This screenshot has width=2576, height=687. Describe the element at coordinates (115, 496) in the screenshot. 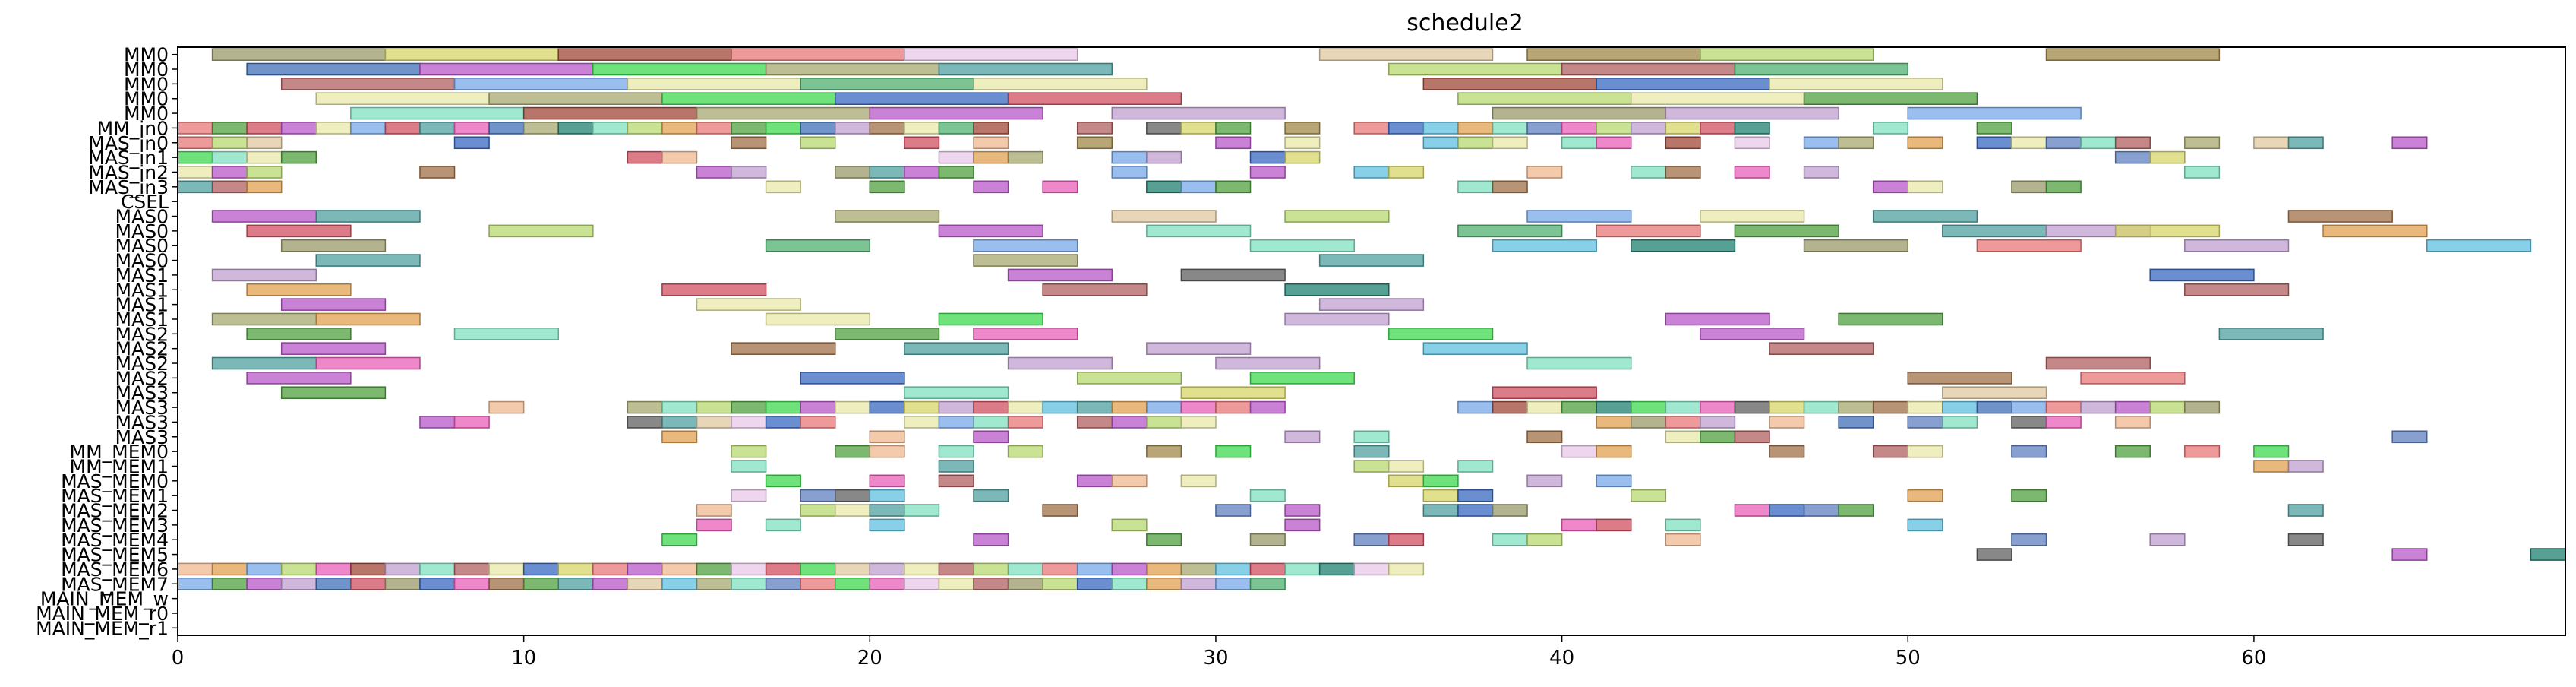

I see `y-tick-label: MAS_MEM1` at that location.